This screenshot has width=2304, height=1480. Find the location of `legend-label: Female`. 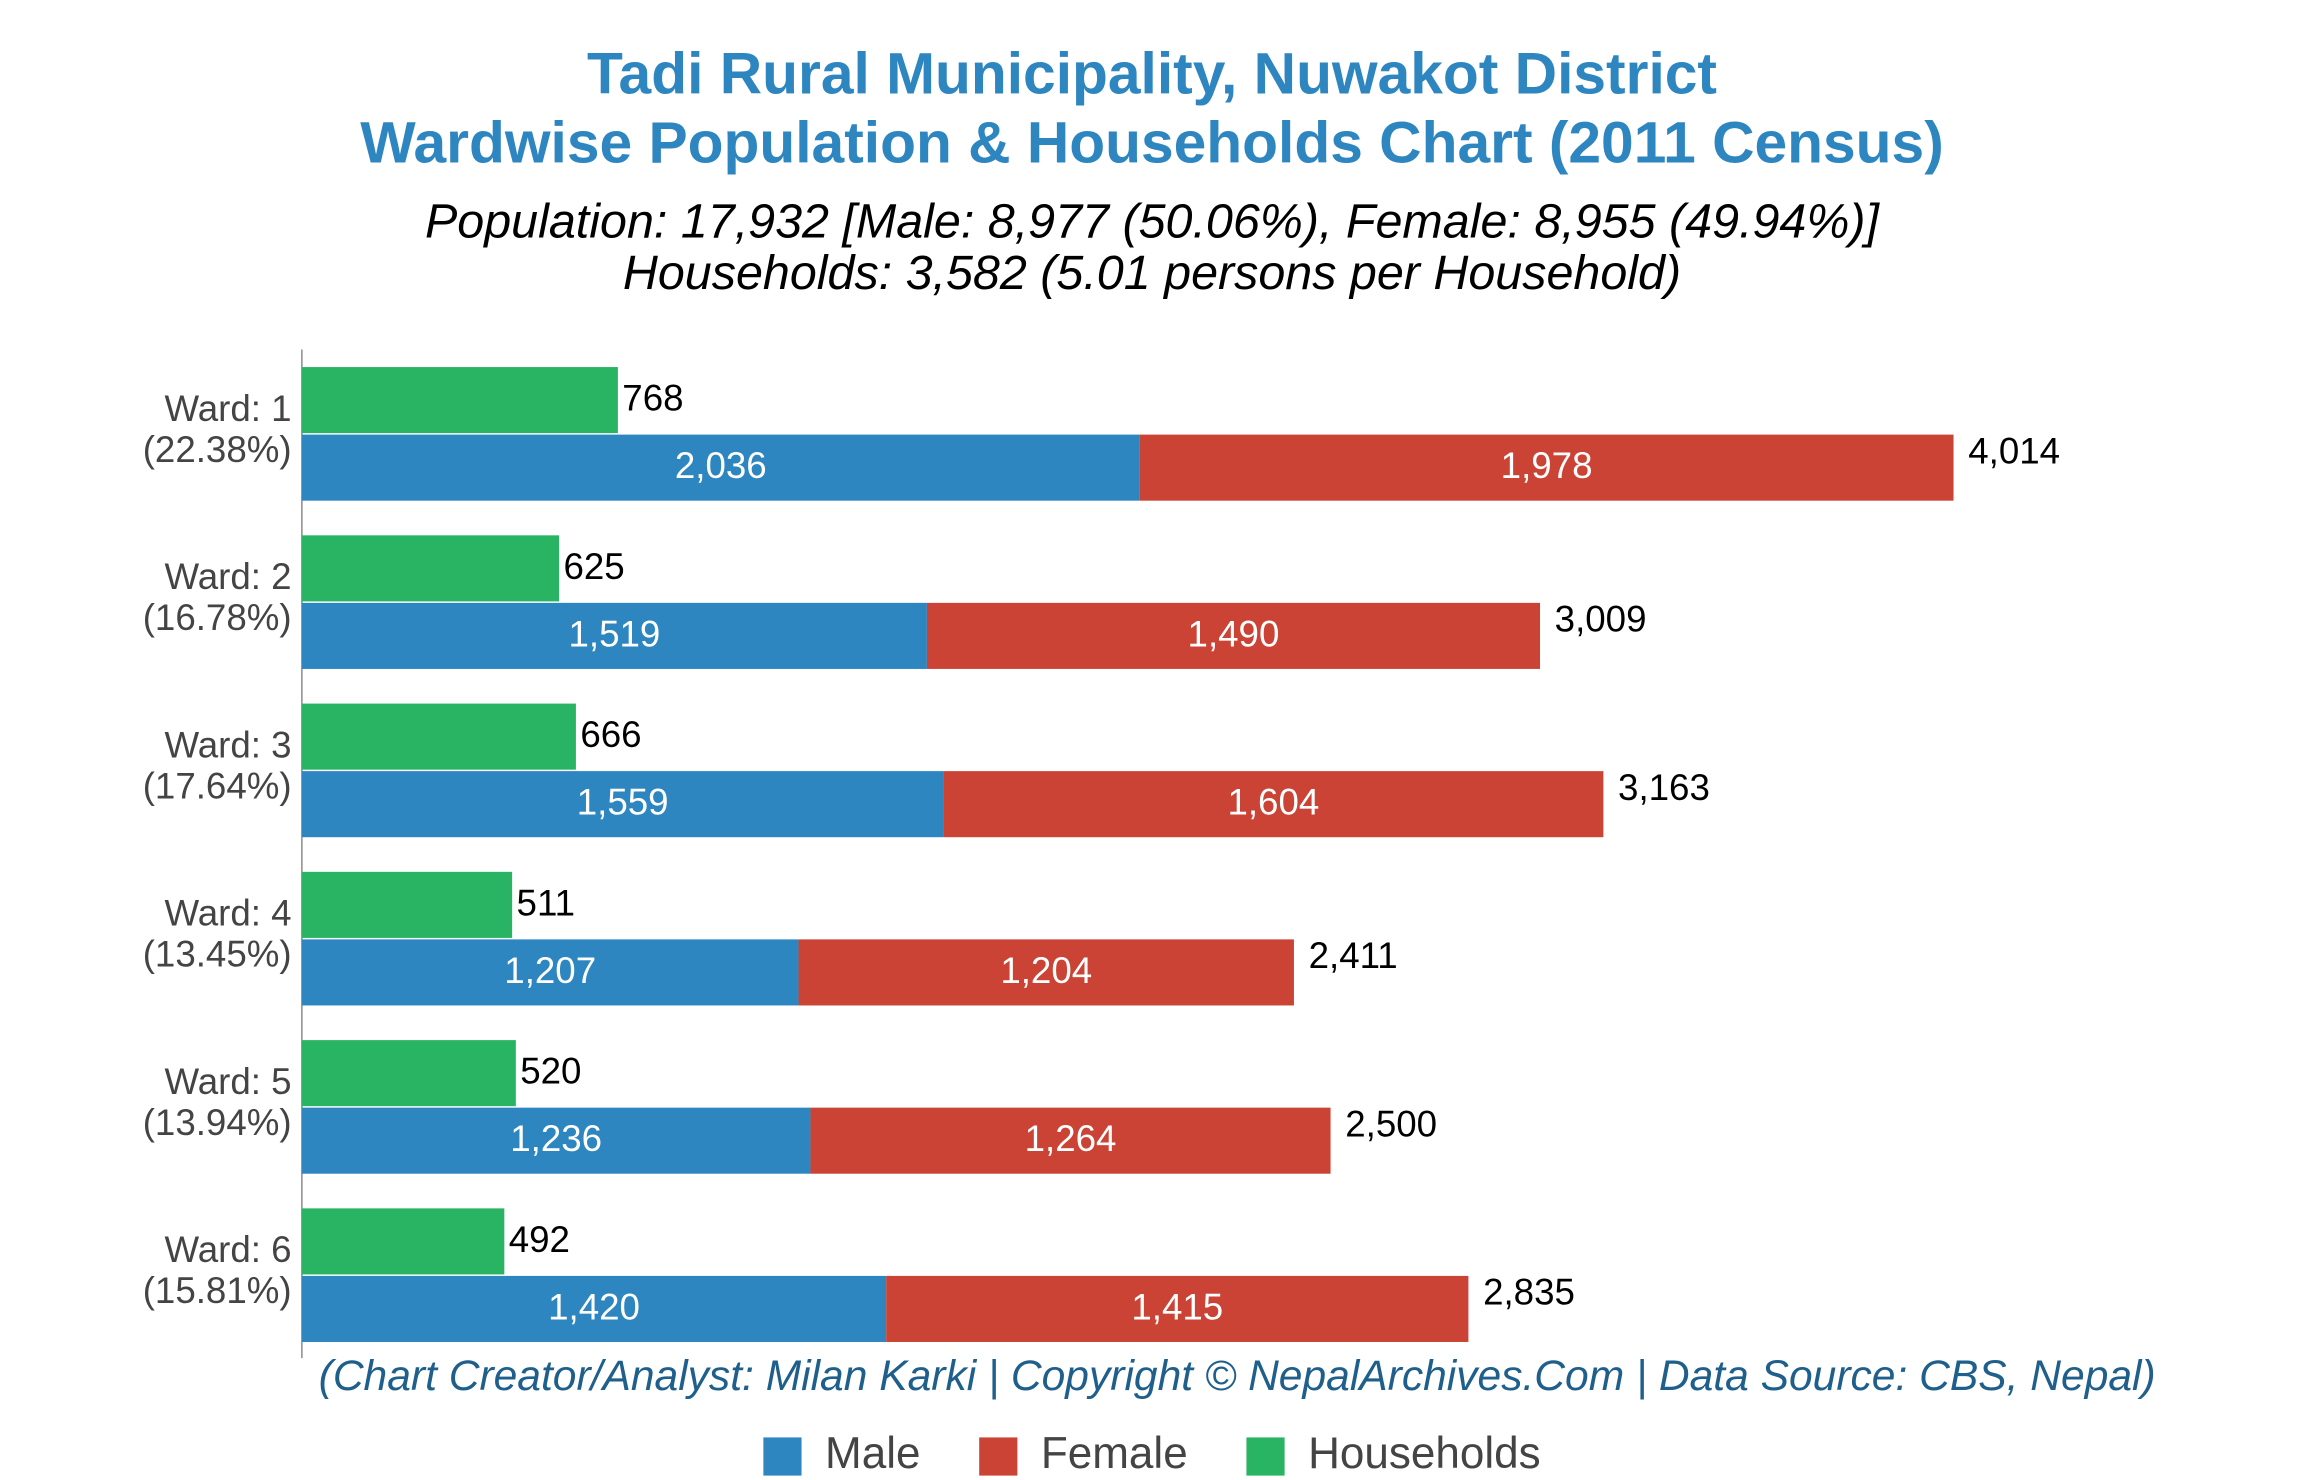

legend-label: Female is located at coordinates (1114, 1453).